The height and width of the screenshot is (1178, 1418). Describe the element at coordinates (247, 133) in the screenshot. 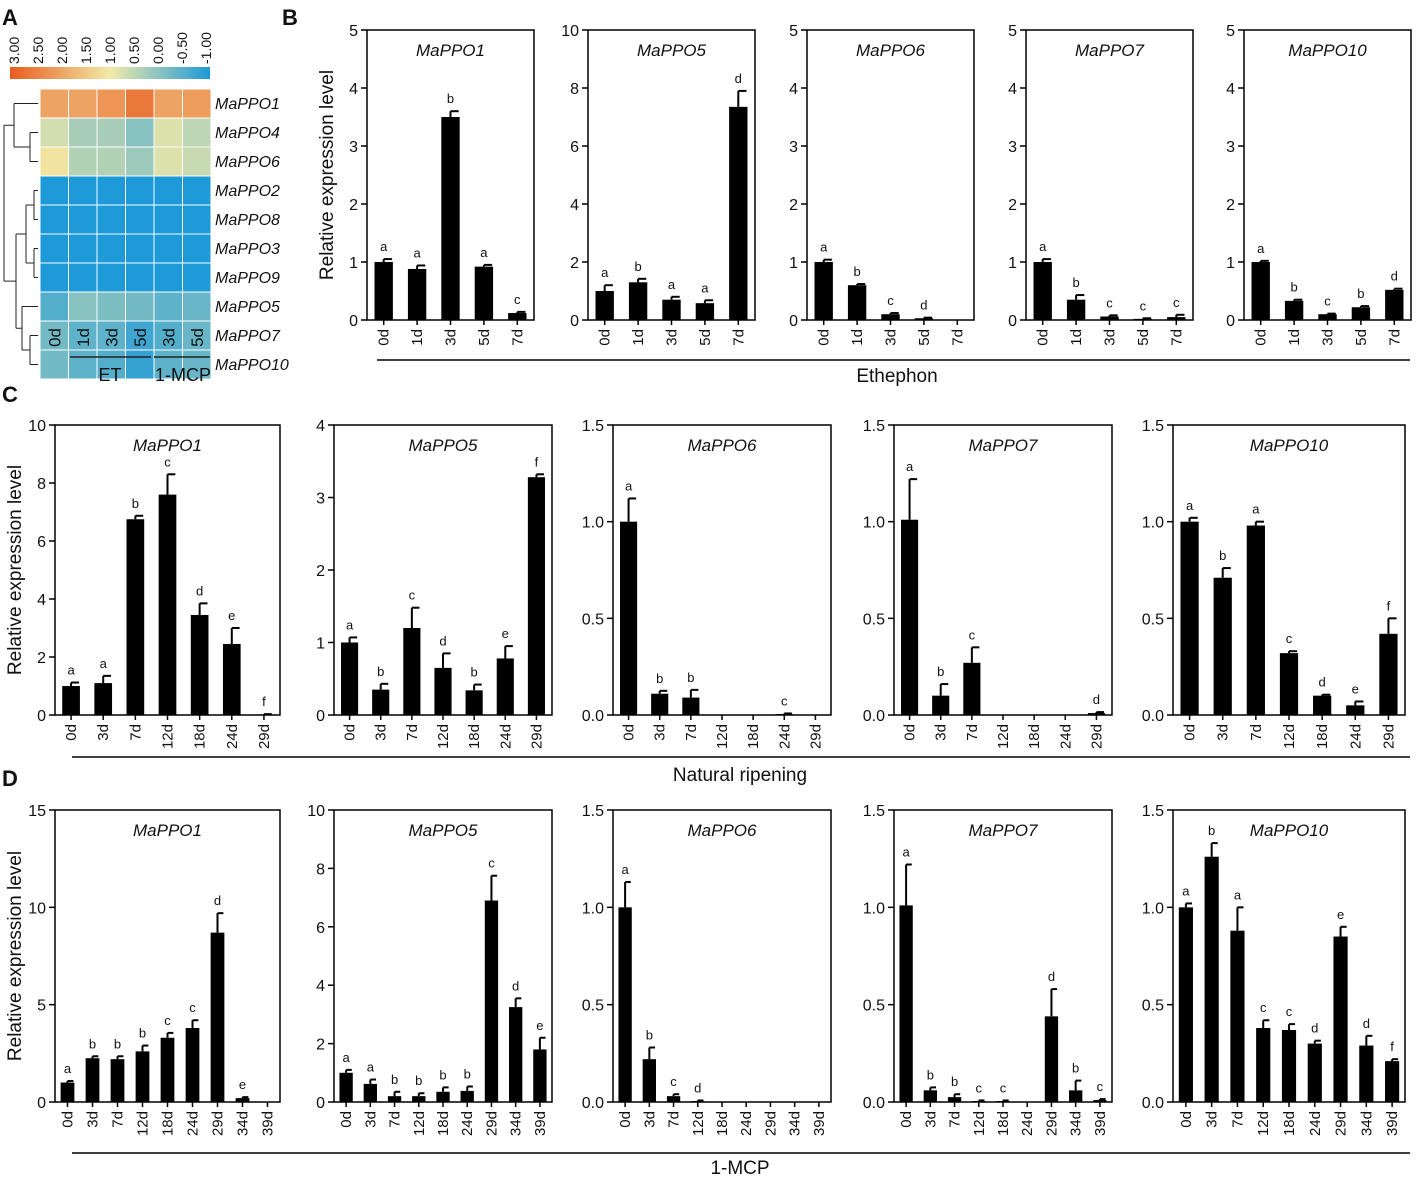

I see `heatmap-gene-label: MaPPO4` at that location.